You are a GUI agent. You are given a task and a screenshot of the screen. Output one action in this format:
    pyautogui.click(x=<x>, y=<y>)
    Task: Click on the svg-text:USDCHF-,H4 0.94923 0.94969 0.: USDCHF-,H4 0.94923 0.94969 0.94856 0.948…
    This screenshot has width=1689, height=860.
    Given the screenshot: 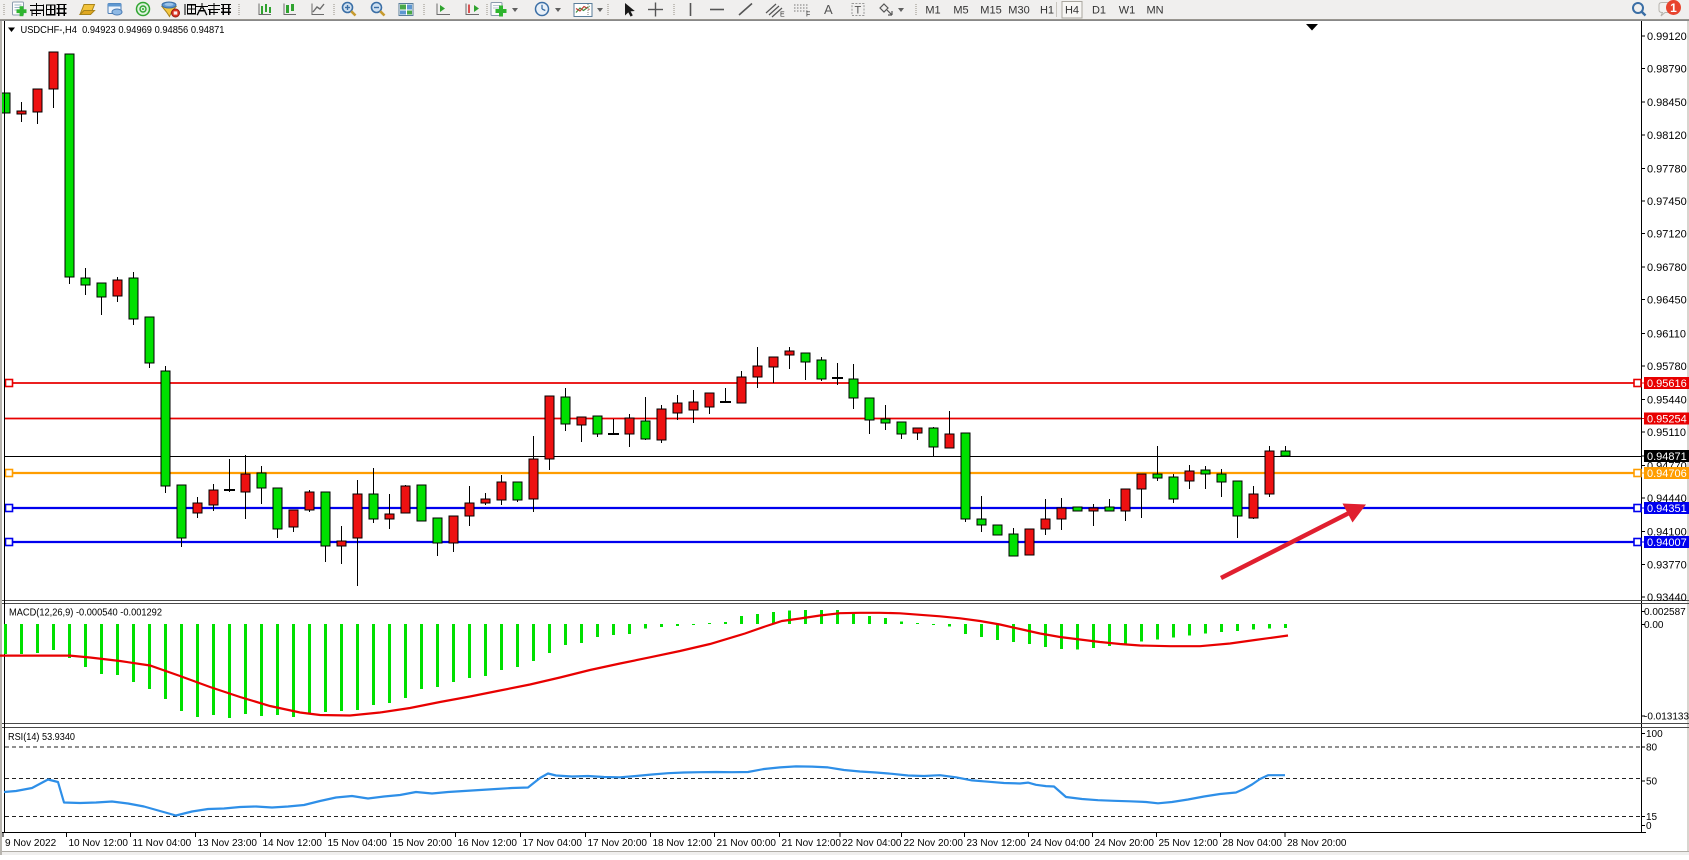 What is the action you would take?
    pyautogui.click(x=123, y=30)
    